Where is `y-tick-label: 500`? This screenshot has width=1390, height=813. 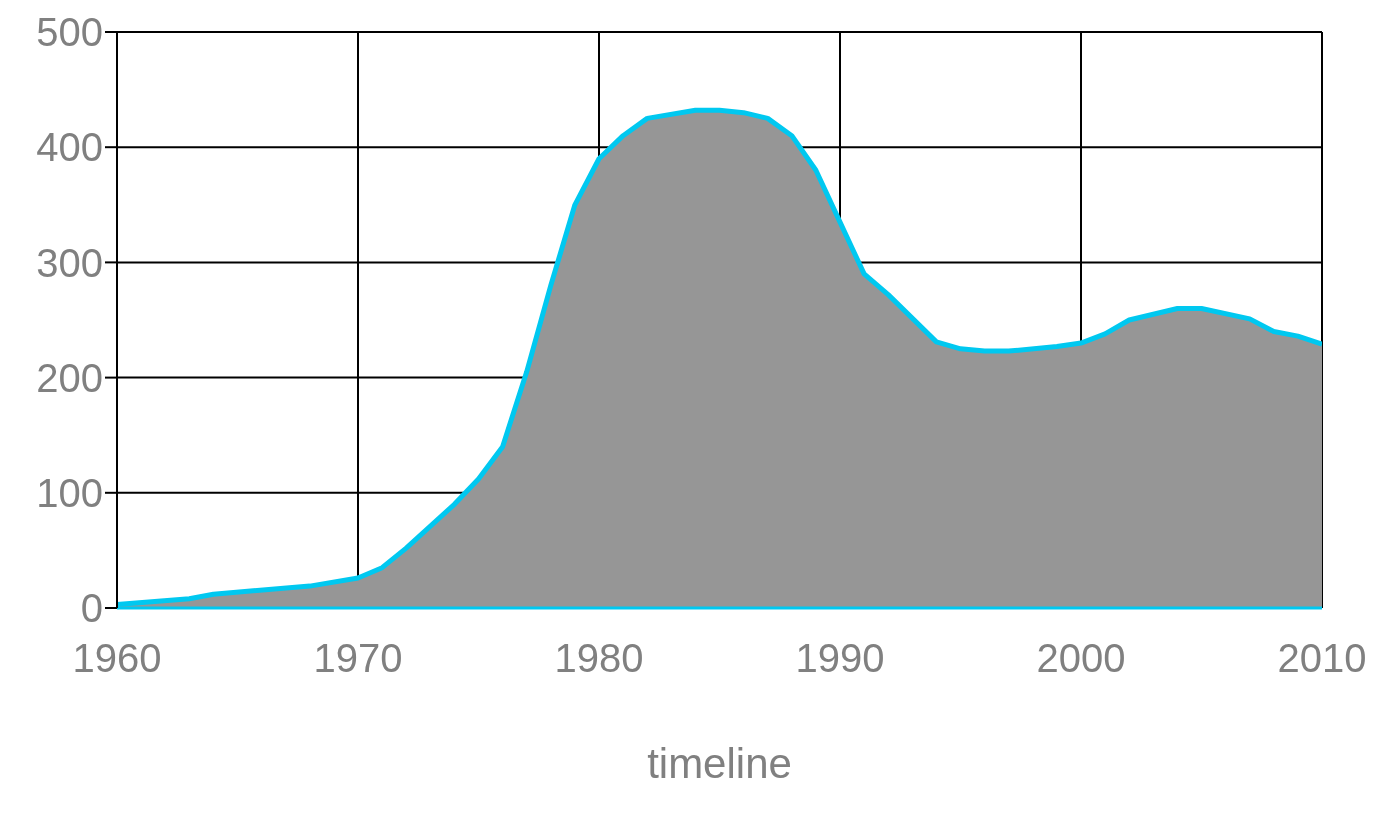 y-tick-label: 500 is located at coordinates (69, 32).